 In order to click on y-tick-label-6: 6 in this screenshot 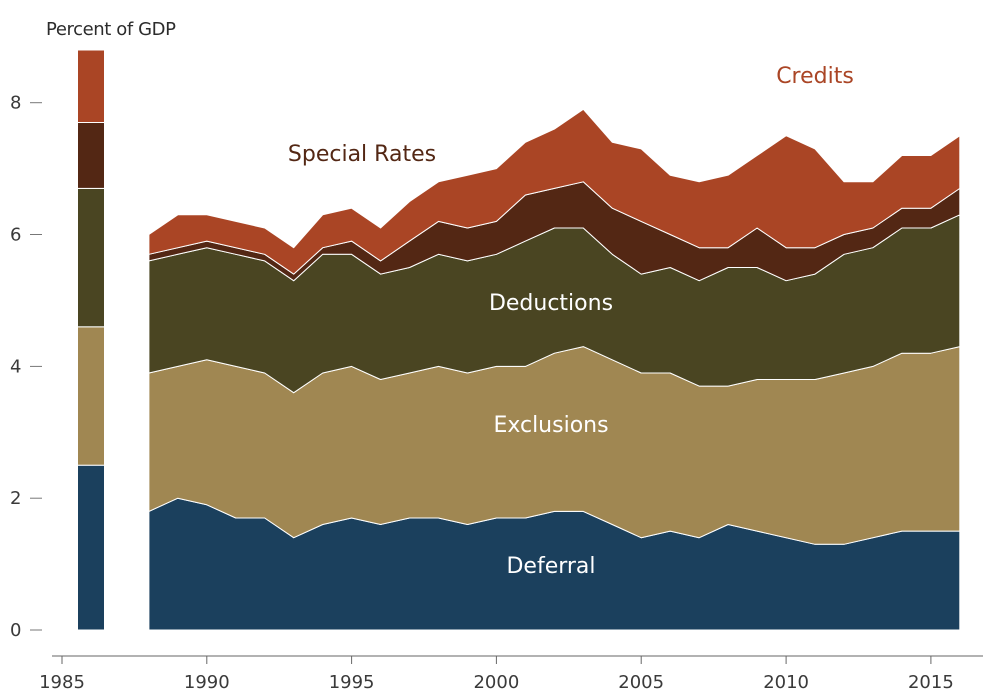, I will do `click(15, 235)`.